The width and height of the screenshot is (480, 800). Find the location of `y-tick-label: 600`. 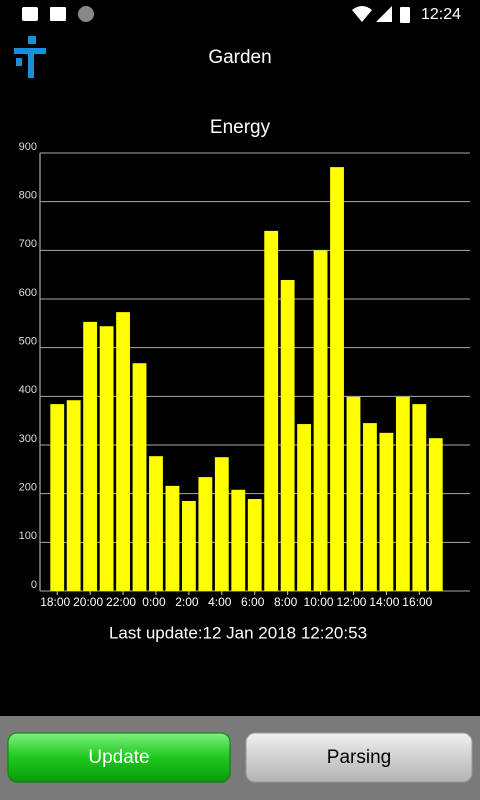

y-tick-label: 600 is located at coordinates (28, 293).